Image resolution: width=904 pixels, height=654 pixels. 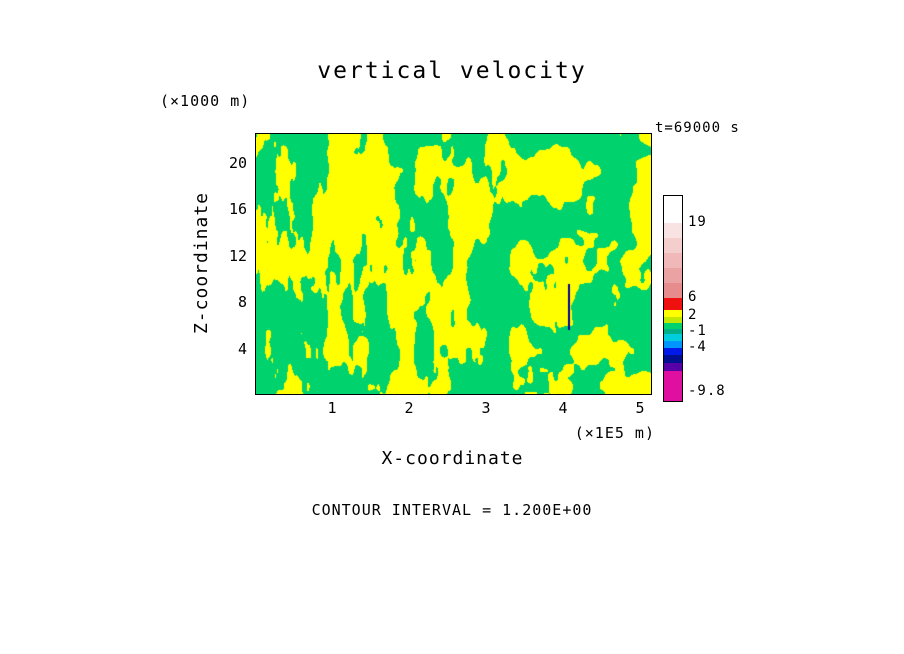 I want to click on x-axis-title: X-coordinate, so click(x=452, y=458).